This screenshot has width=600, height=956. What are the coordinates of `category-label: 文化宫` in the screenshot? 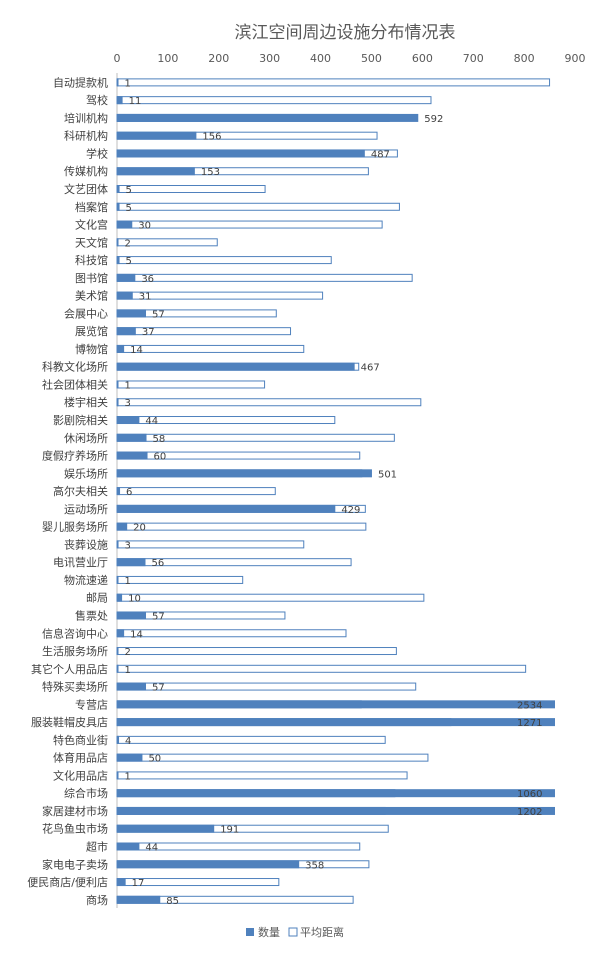 It's located at (91, 225).